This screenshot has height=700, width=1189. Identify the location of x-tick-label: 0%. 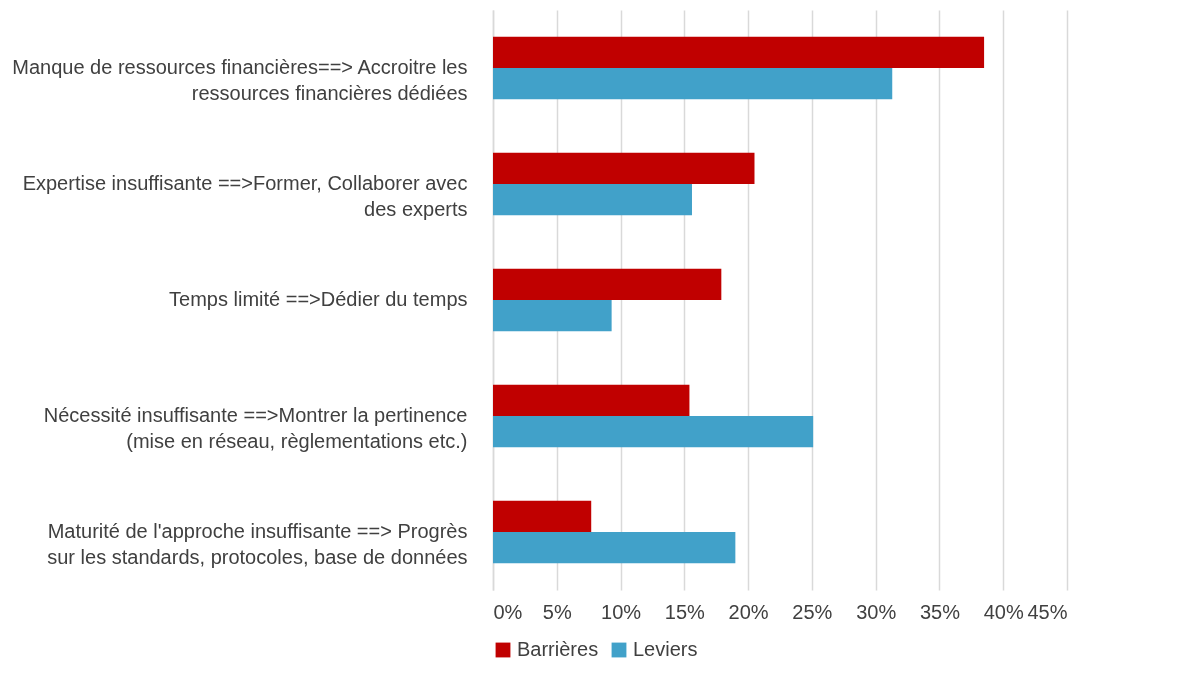
(508, 611).